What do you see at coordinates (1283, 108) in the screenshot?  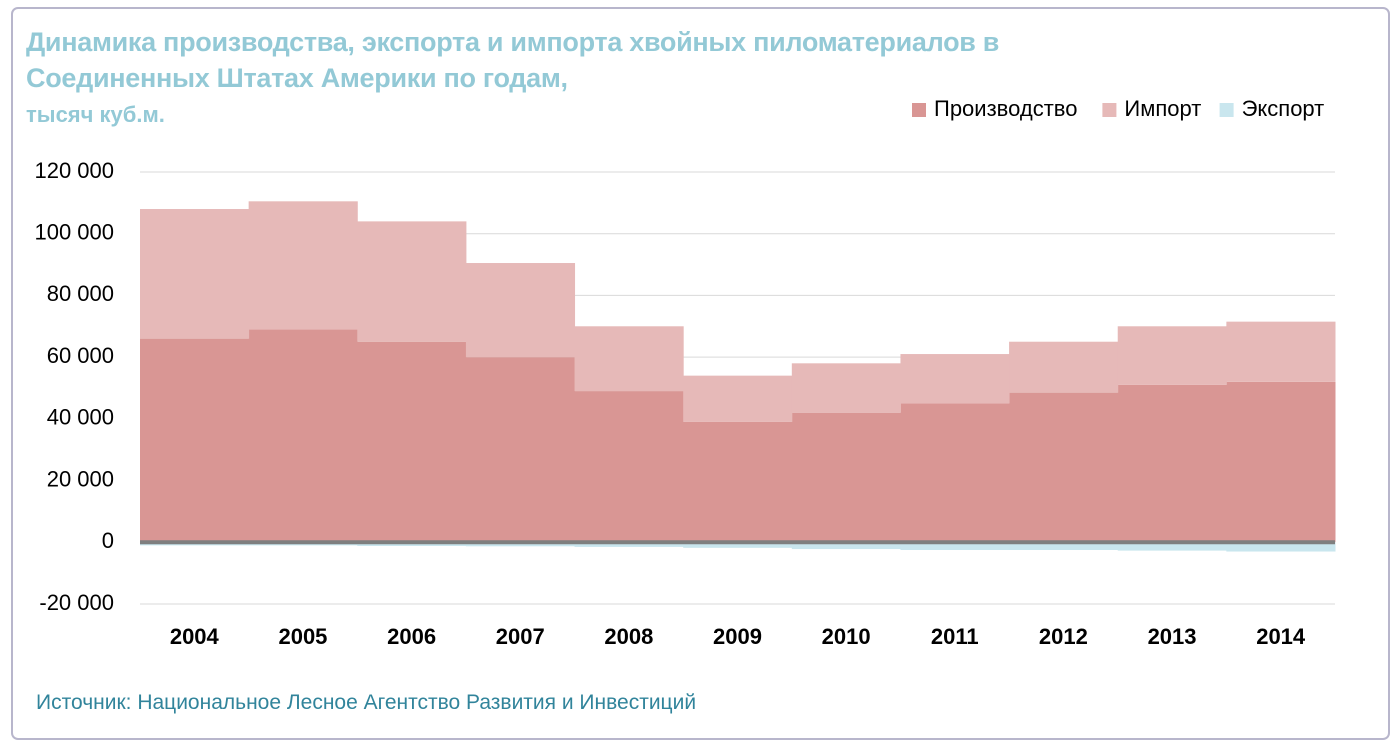 I see `legend-label: Экспорт` at bounding box center [1283, 108].